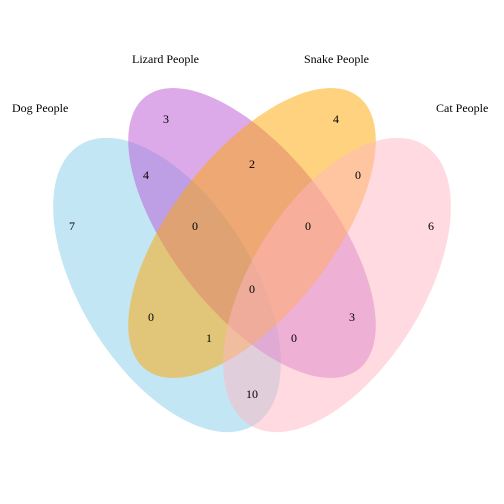  I want to click on region-snake-only: 4, so click(336, 119).